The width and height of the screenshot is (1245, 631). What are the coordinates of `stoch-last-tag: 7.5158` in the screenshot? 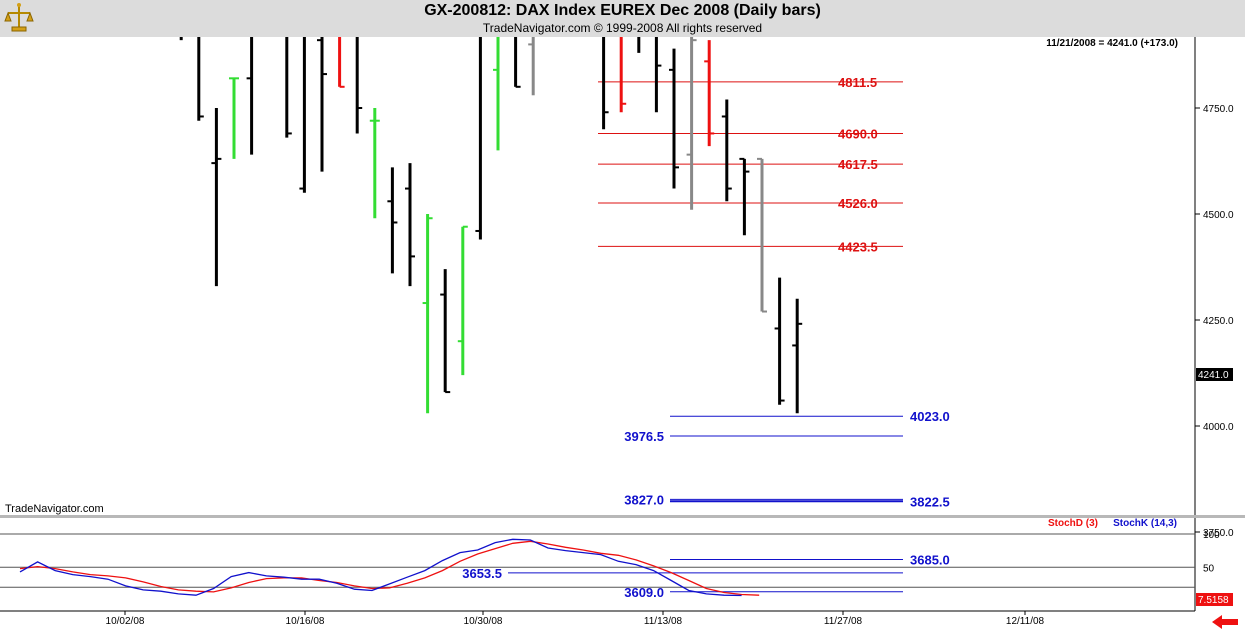 It's located at (1213, 600).